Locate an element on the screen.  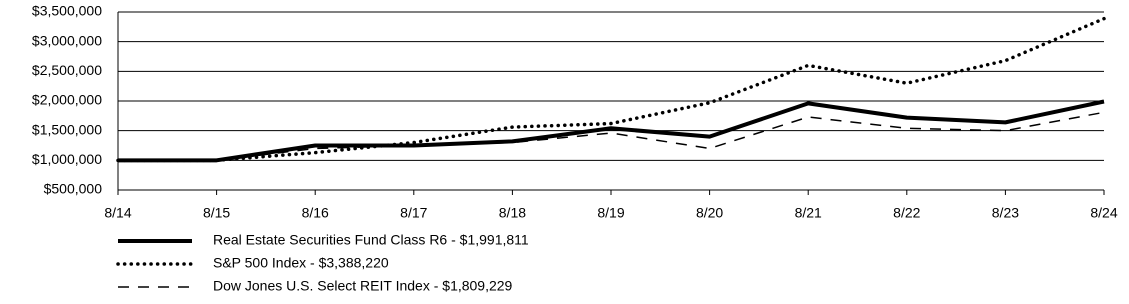
x-tick-label: 8/18 is located at coordinates (512, 213).